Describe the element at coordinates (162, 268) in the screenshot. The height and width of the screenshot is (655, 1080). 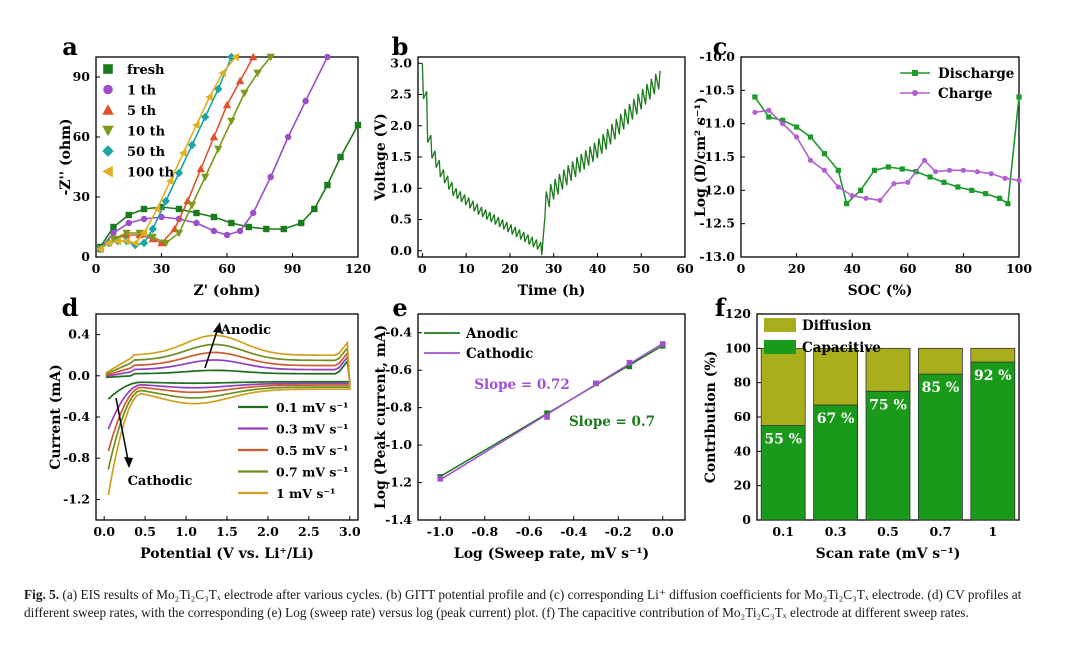
I see `x-tick-label: 30` at that location.